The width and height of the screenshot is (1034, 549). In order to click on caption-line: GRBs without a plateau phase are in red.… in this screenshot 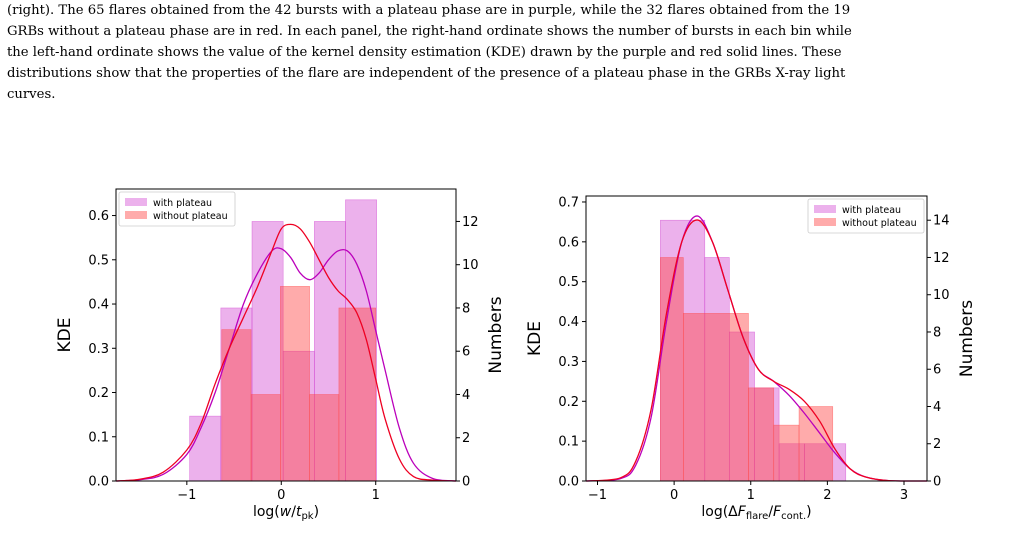, I will do `click(429, 31)`.